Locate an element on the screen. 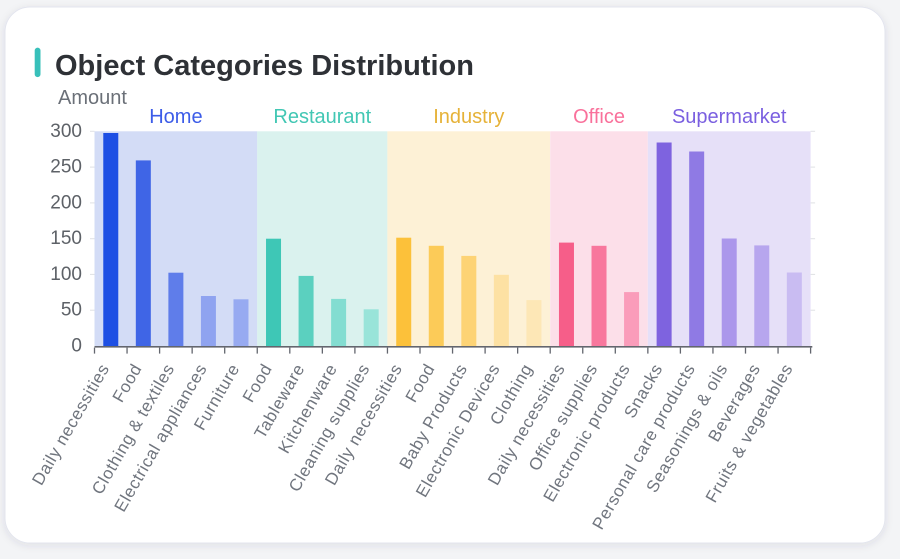  svg-text: 300 is located at coordinates (66, 131).